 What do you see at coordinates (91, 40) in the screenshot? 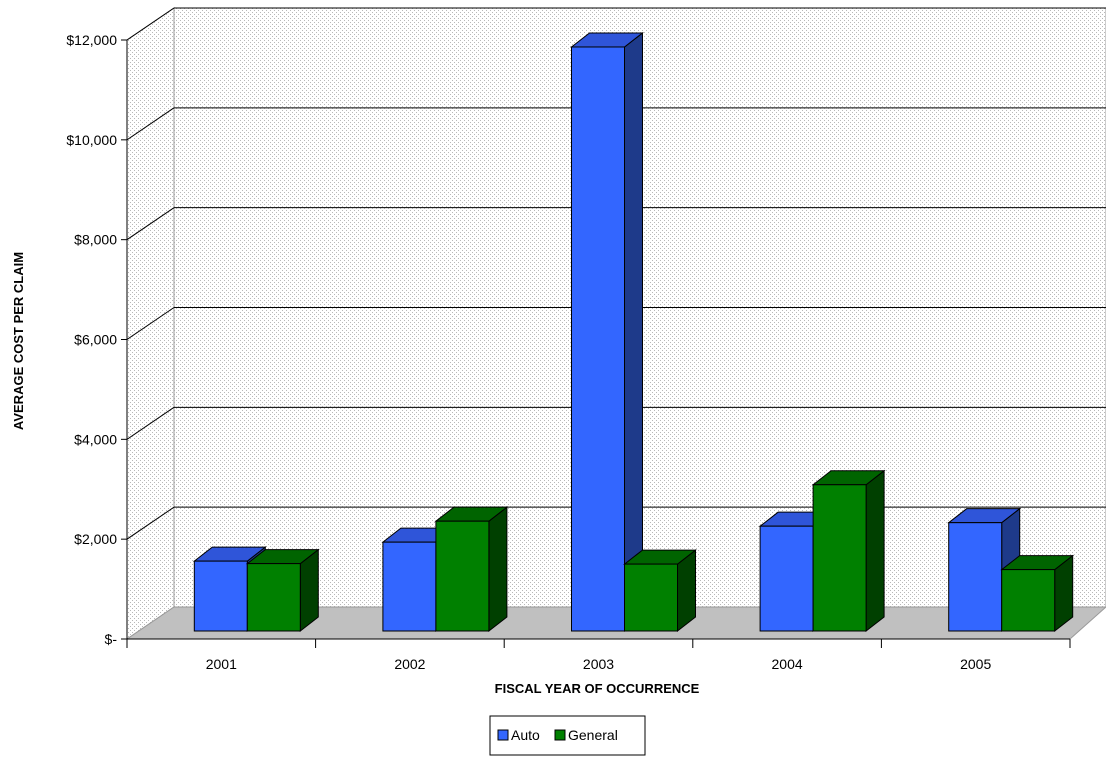
I see `y-tick-label: $12,000` at bounding box center [91, 40].